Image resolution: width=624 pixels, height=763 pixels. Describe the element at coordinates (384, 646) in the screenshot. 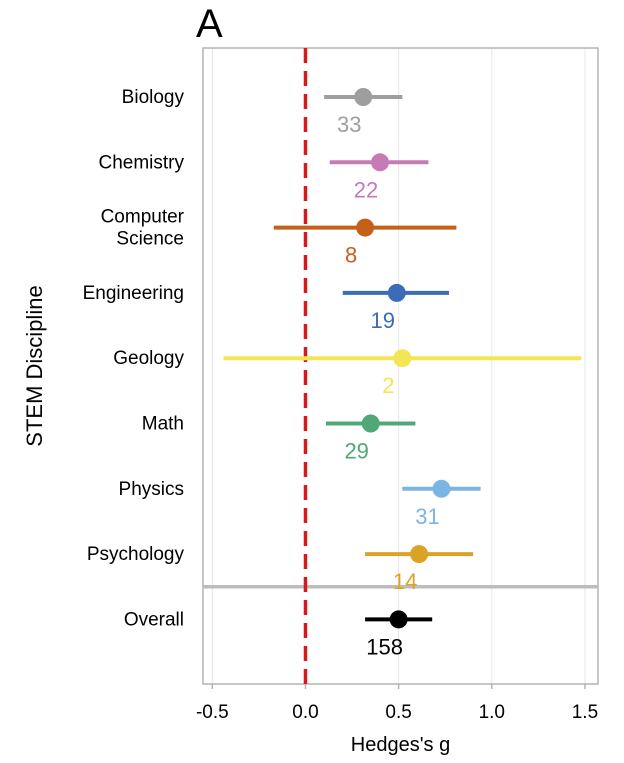

I see `study-count-8: 158` at that location.